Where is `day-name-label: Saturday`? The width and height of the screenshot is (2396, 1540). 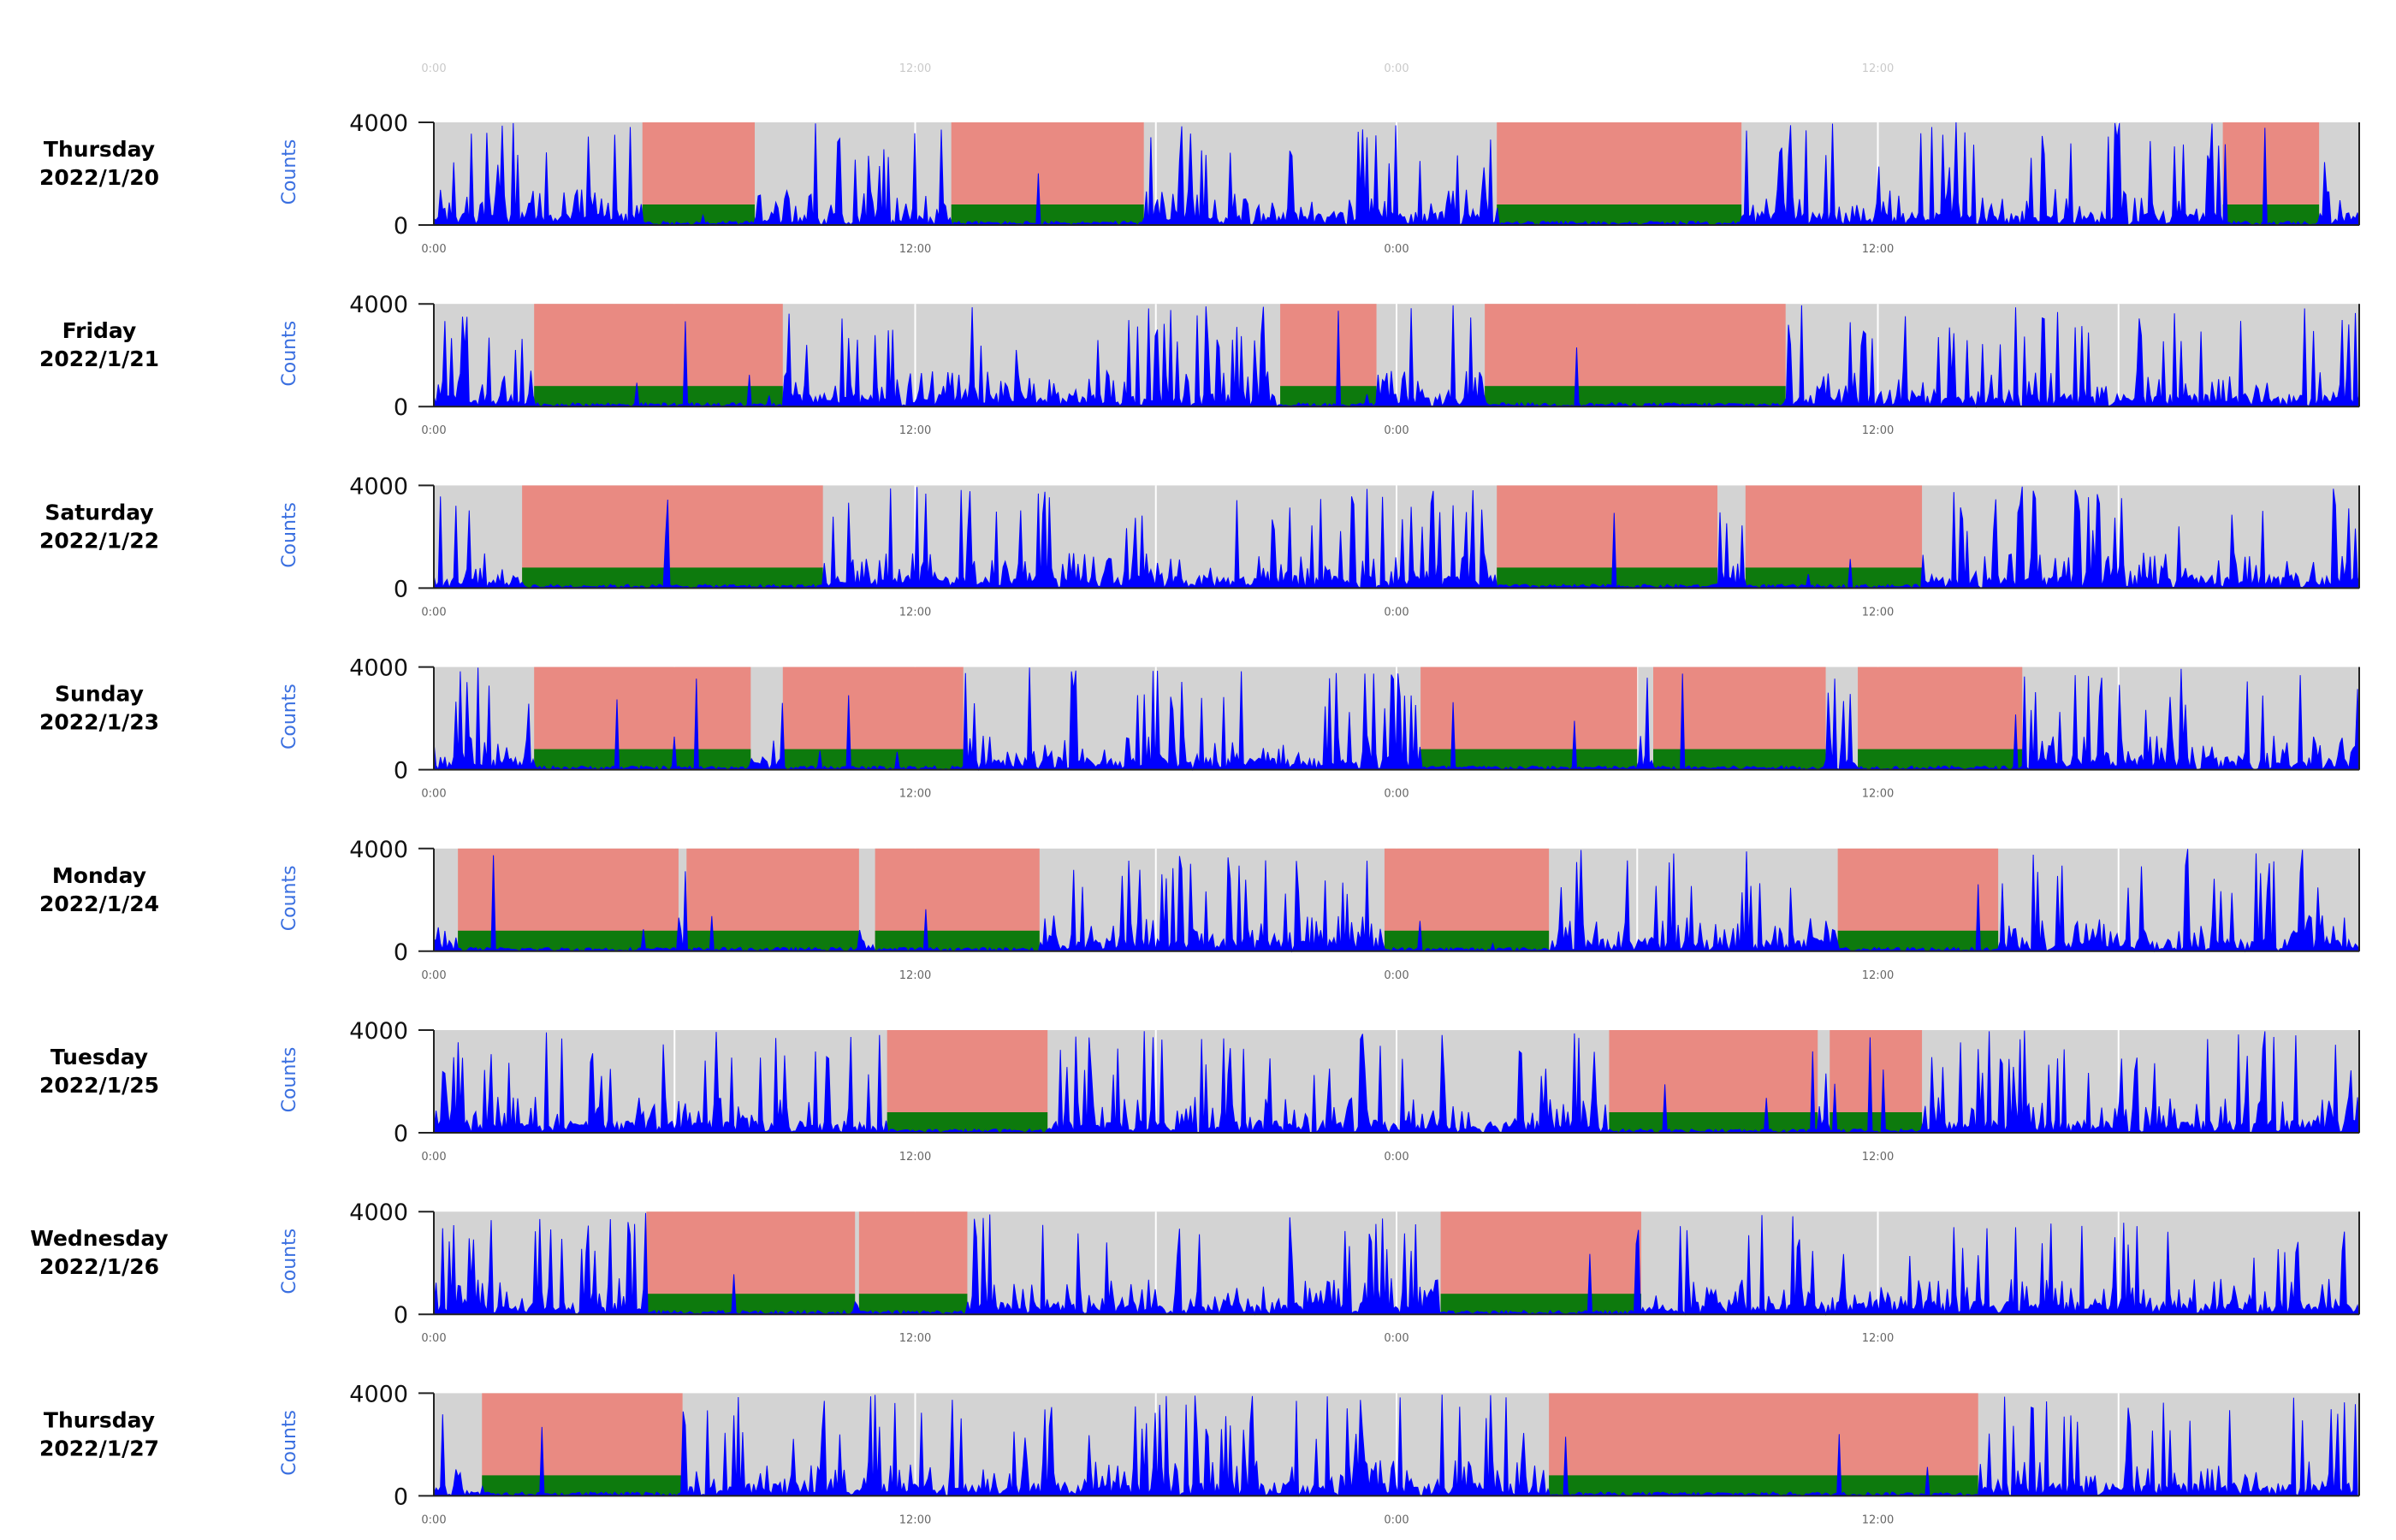
day-name-label: Saturday is located at coordinates (98, 512).